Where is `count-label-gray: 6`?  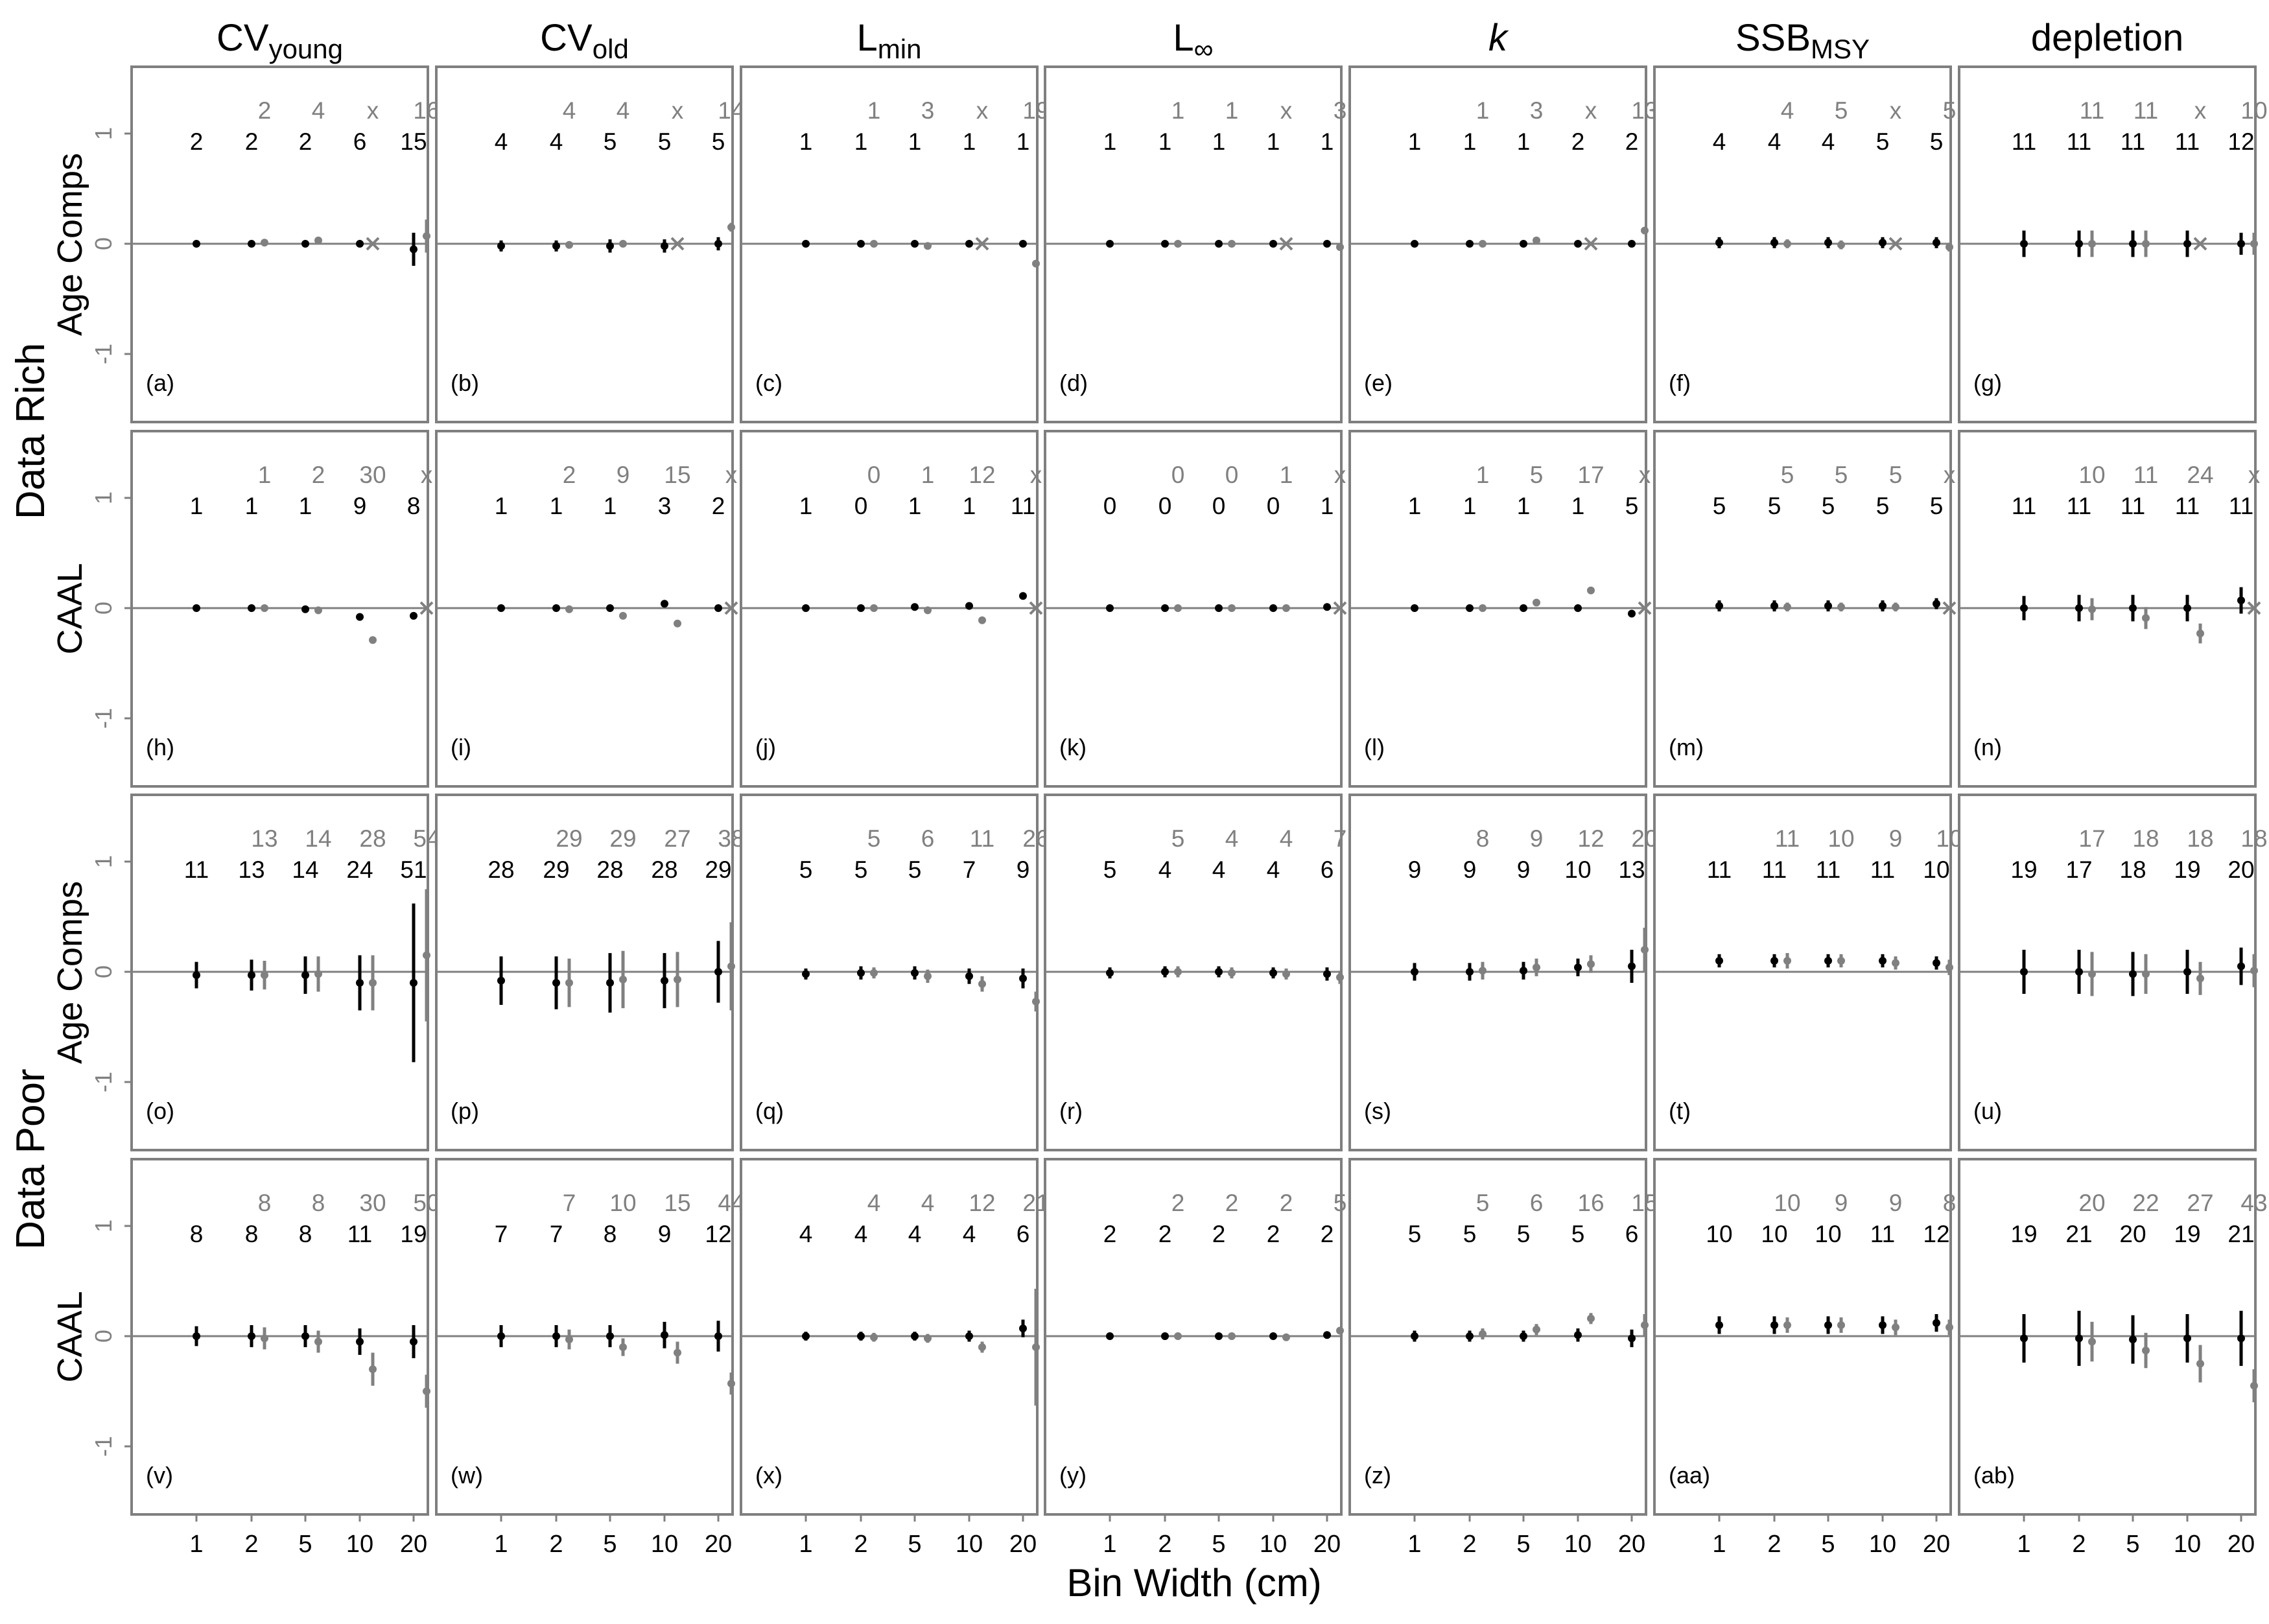 count-label-gray: 6 is located at coordinates (1537, 1203).